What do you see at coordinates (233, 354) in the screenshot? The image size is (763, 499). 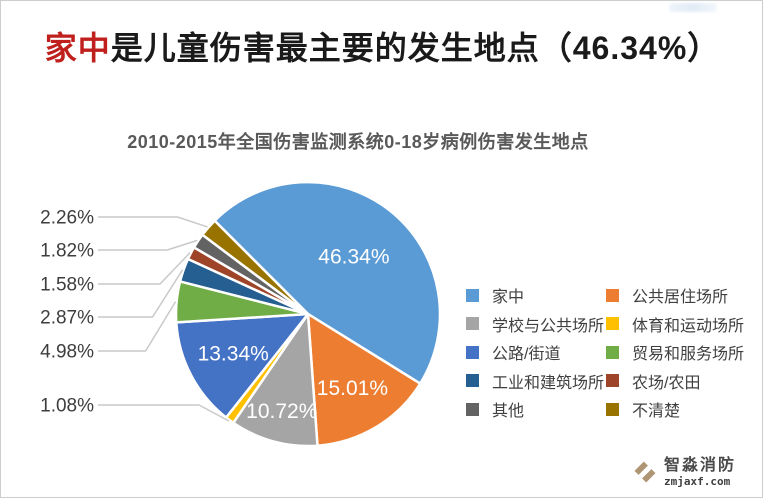 I see `pie-inner-label-4: 13.34%` at bounding box center [233, 354].